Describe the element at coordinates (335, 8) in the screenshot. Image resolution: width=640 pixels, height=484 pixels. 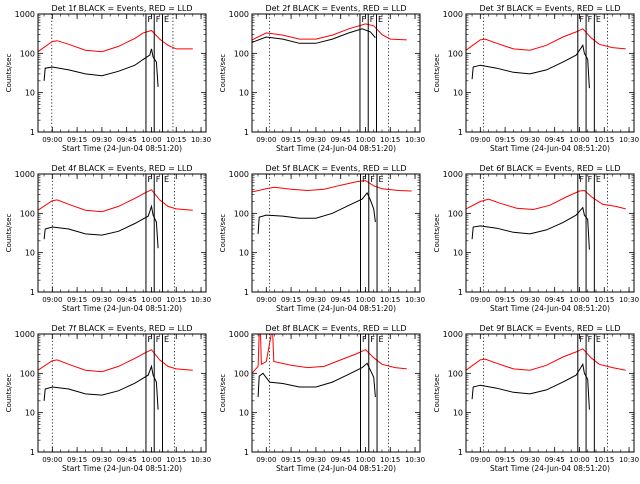
I see `panel-title: Det 2f BLACK = Events, RED = LLD` at that location.